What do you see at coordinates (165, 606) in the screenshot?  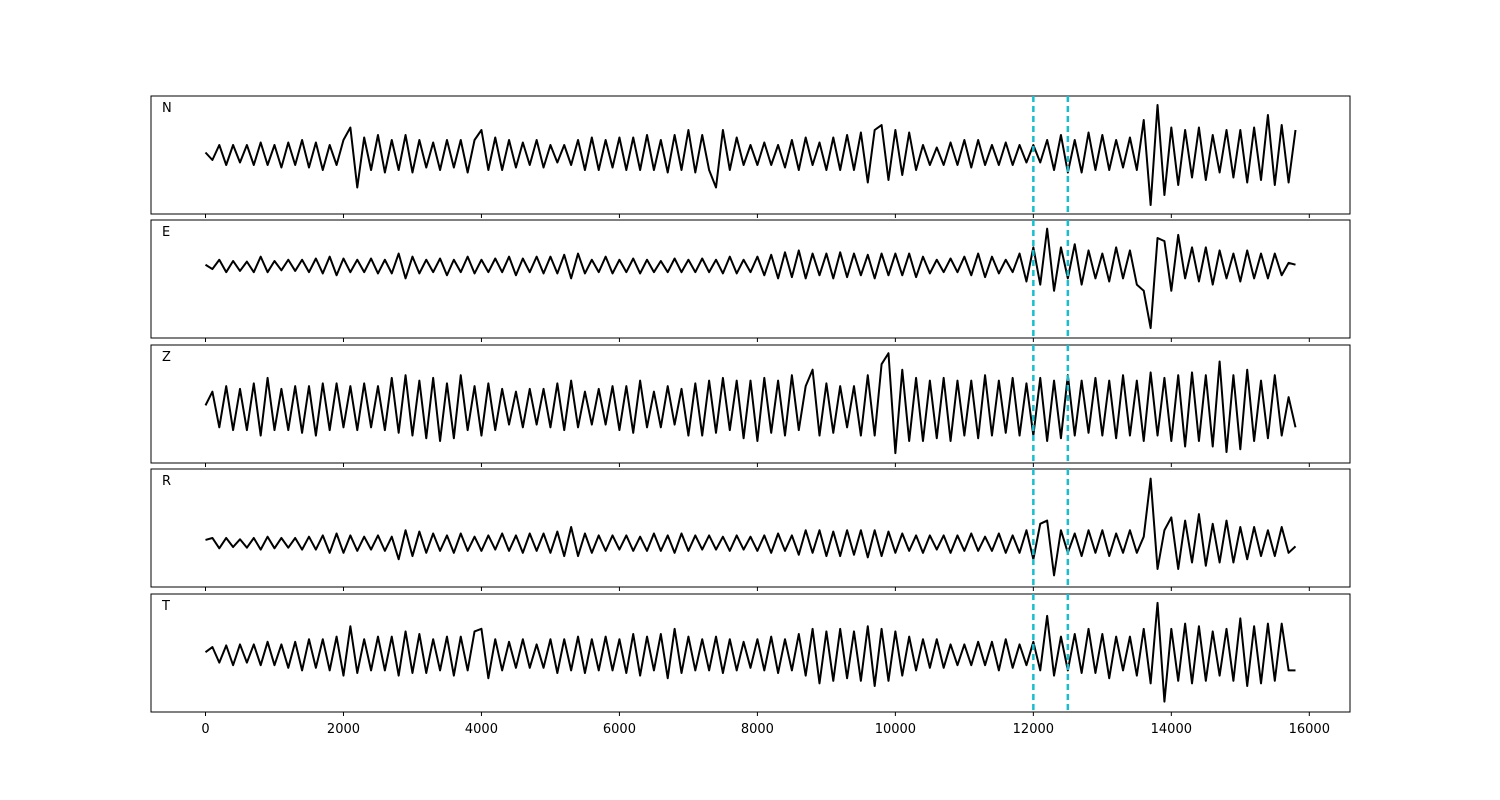 I see `panel-label: T` at bounding box center [165, 606].